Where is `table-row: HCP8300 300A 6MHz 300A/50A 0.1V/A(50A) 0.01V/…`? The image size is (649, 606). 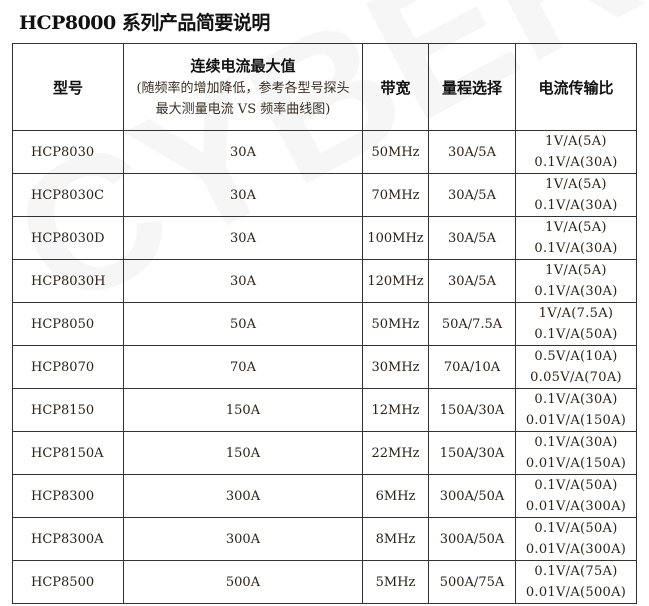
table-row: HCP8300 300A 6MHz 300A/50A 0.1V/A(50A) 0.01V/… is located at coordinates (324, 496).